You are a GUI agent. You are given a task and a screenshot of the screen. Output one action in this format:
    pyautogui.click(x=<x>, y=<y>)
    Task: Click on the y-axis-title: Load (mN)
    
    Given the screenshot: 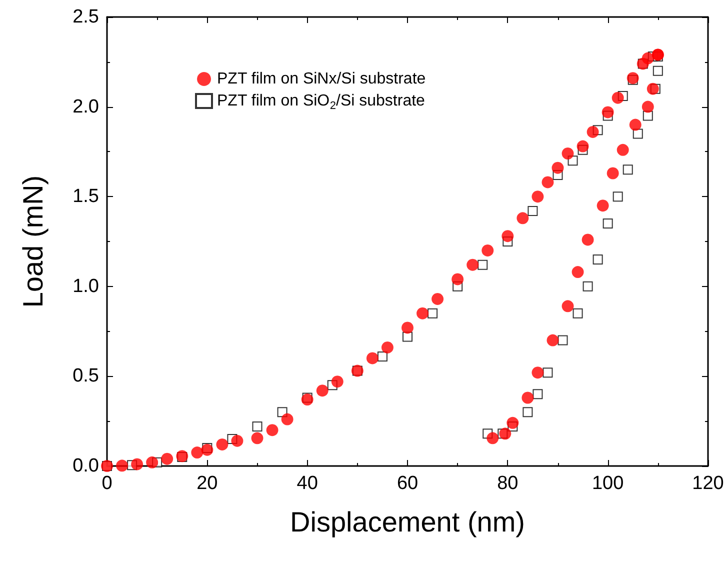 What is the action you would take?
    pyautogui.click(x=33, y=241)
    